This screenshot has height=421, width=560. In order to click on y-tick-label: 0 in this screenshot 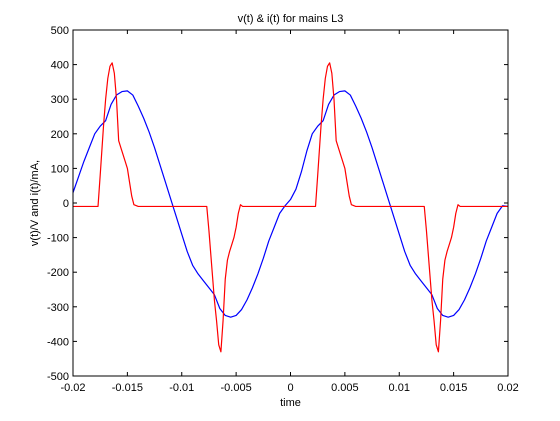, I will do `click(66, 204)`.